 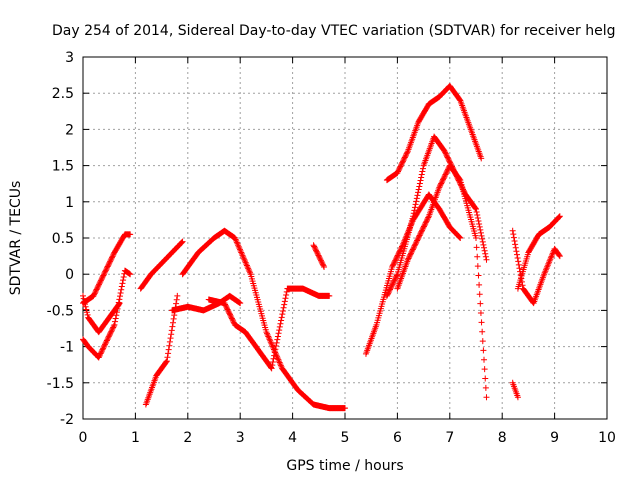 What do you see at coordinates (515, 390) in the screenshot?
I see `series-s16` at bounding box center [515, 390].